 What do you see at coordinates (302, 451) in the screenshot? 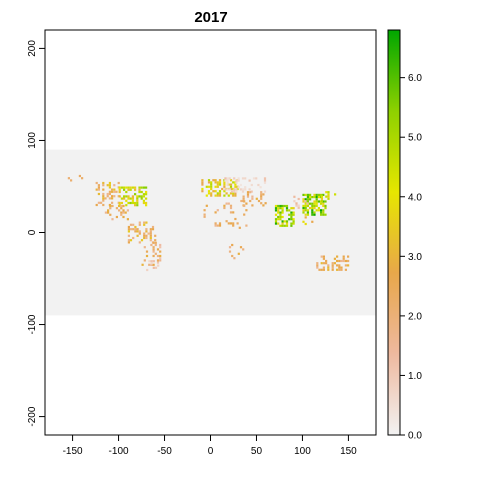
I see `x-tick-label: 100` at bounding box center [302, 451].